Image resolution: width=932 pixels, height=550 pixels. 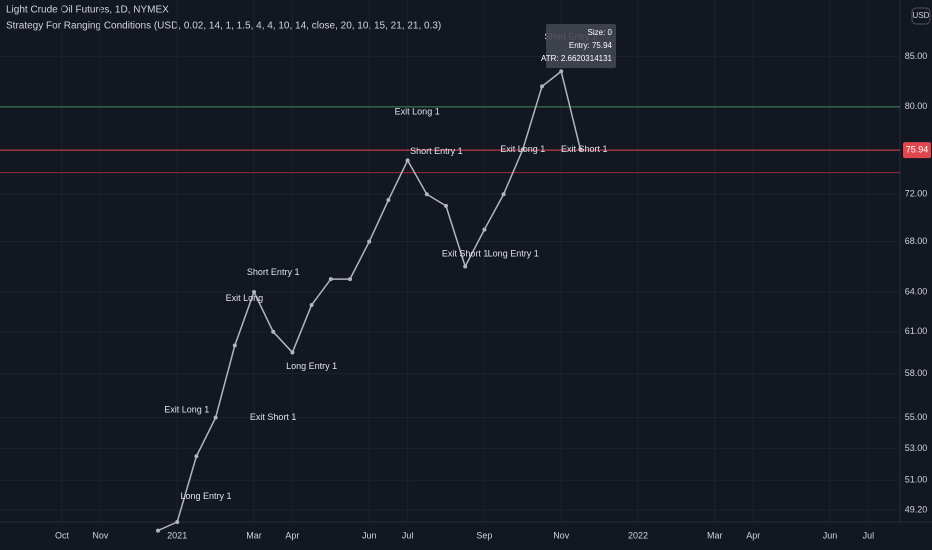 I want to click on last-price-label: 75.94, so click(x=917, y=149).